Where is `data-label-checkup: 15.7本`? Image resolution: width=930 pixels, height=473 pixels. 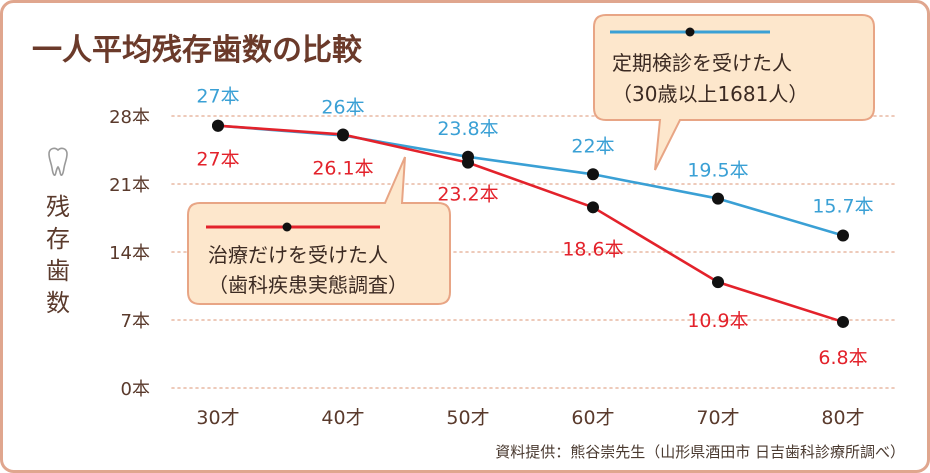
data-label-checkup: 15.7本 is located at coordinates (842, 206).